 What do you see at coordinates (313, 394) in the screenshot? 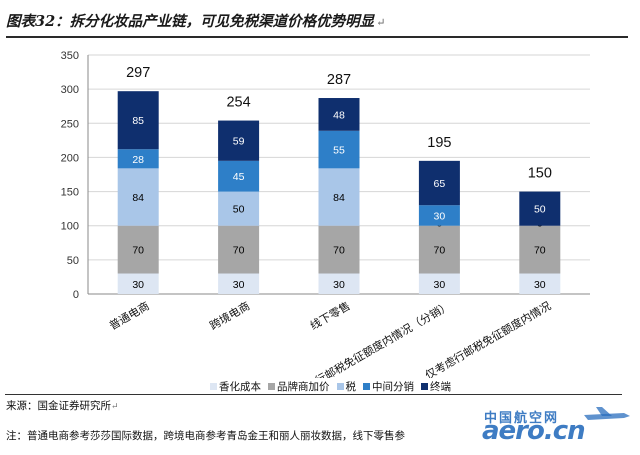
I see `divider-top` at bounding box center [313, 394].